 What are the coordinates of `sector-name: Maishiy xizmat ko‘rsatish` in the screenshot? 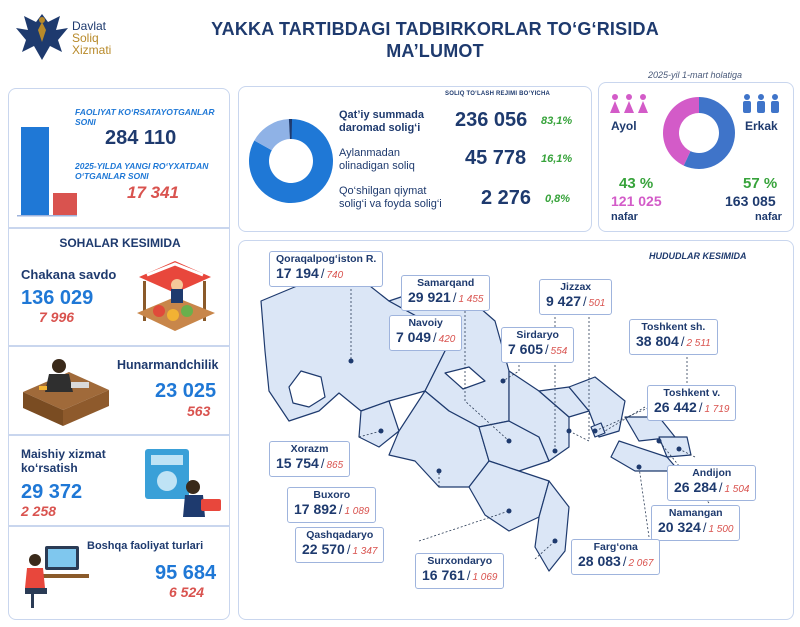 It's located at (63, 461).